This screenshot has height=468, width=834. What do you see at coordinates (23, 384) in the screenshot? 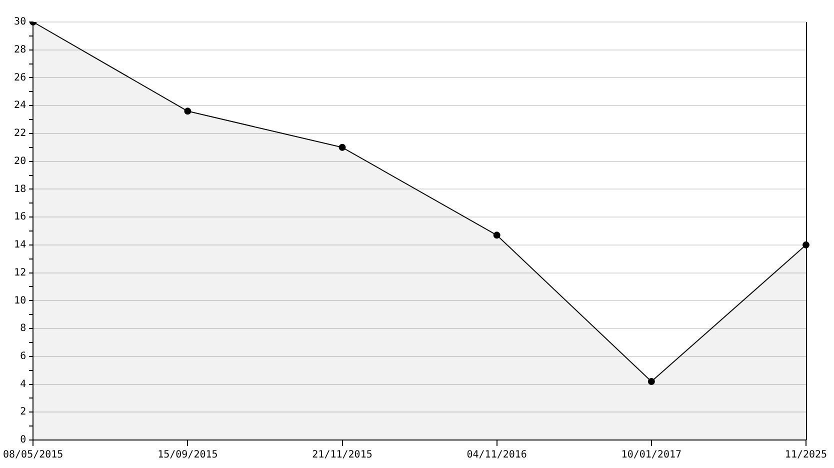
I see `y-tick-label: 4` at bounding box center [23, 384].